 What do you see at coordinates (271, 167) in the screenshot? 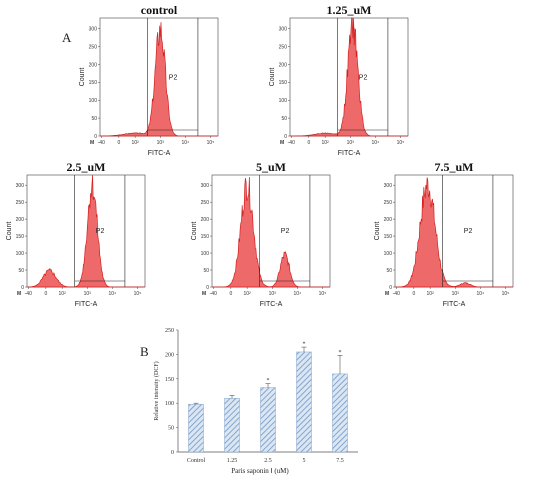
I see `histogram-title: 5_uM` at bounding box center [271, 167].